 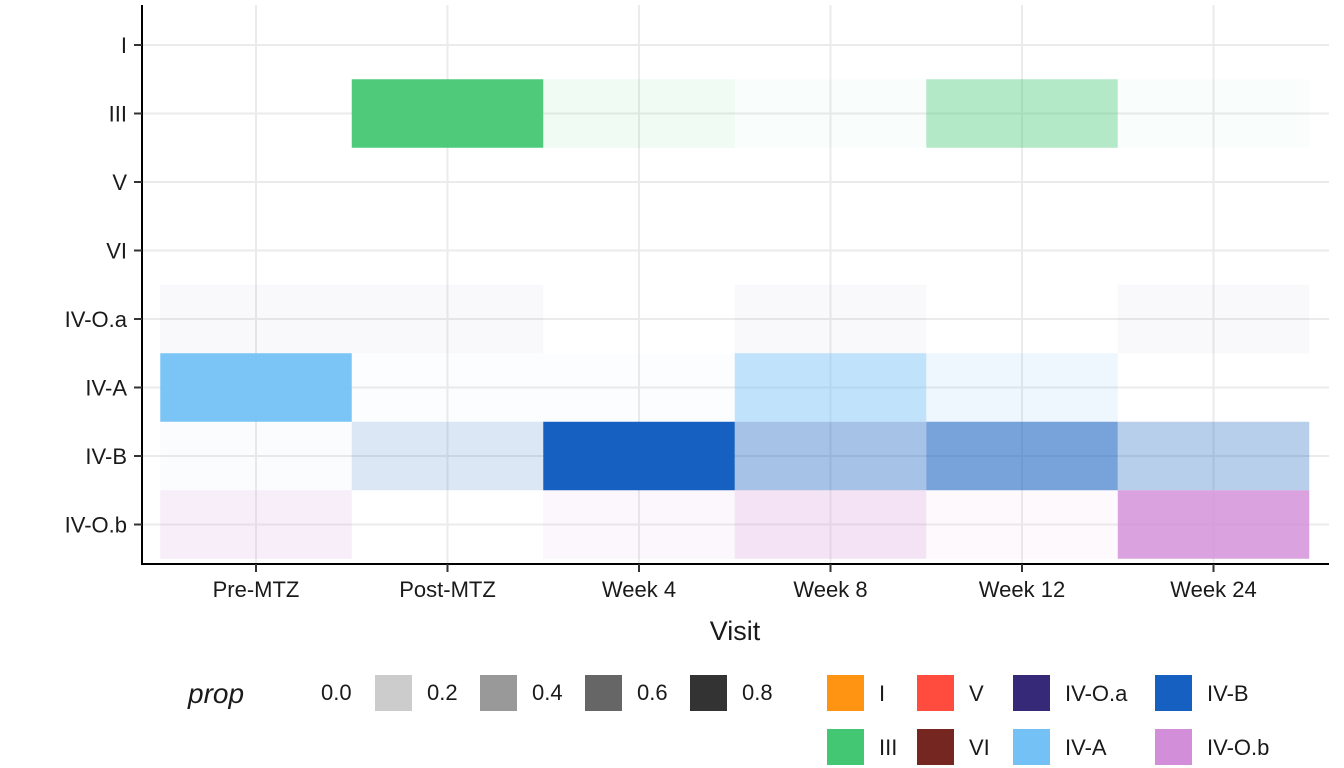 I want to click on x-tick-label-Week 24: Week 24, so click(x=1213, y=589).